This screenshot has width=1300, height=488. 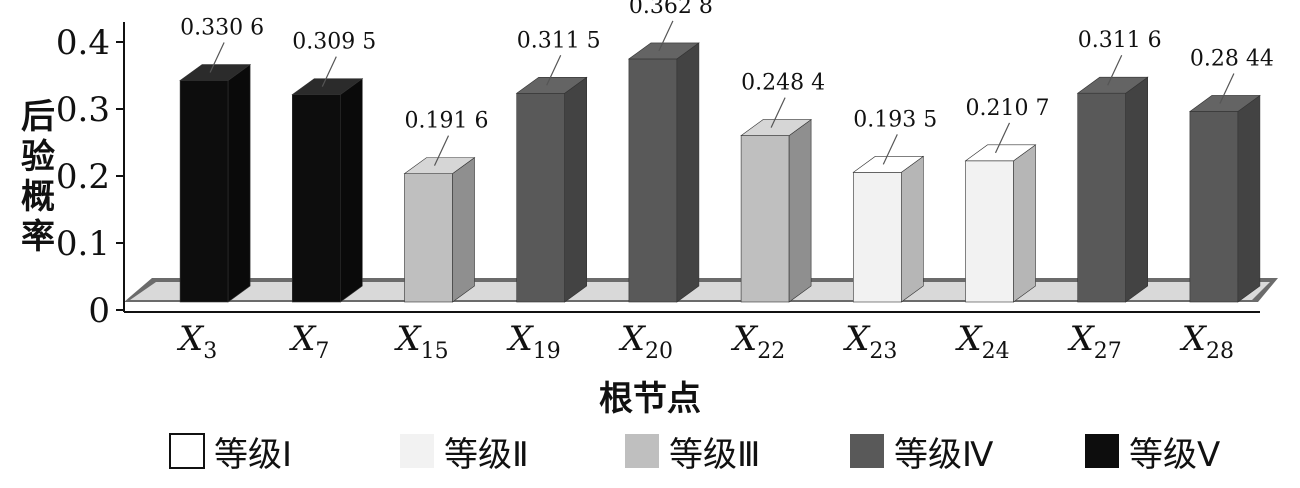 What do you see at coordinates (1094, 341) in the screenshot?
I see `x-tick-label: X27` at bounding box center [1094, 341].